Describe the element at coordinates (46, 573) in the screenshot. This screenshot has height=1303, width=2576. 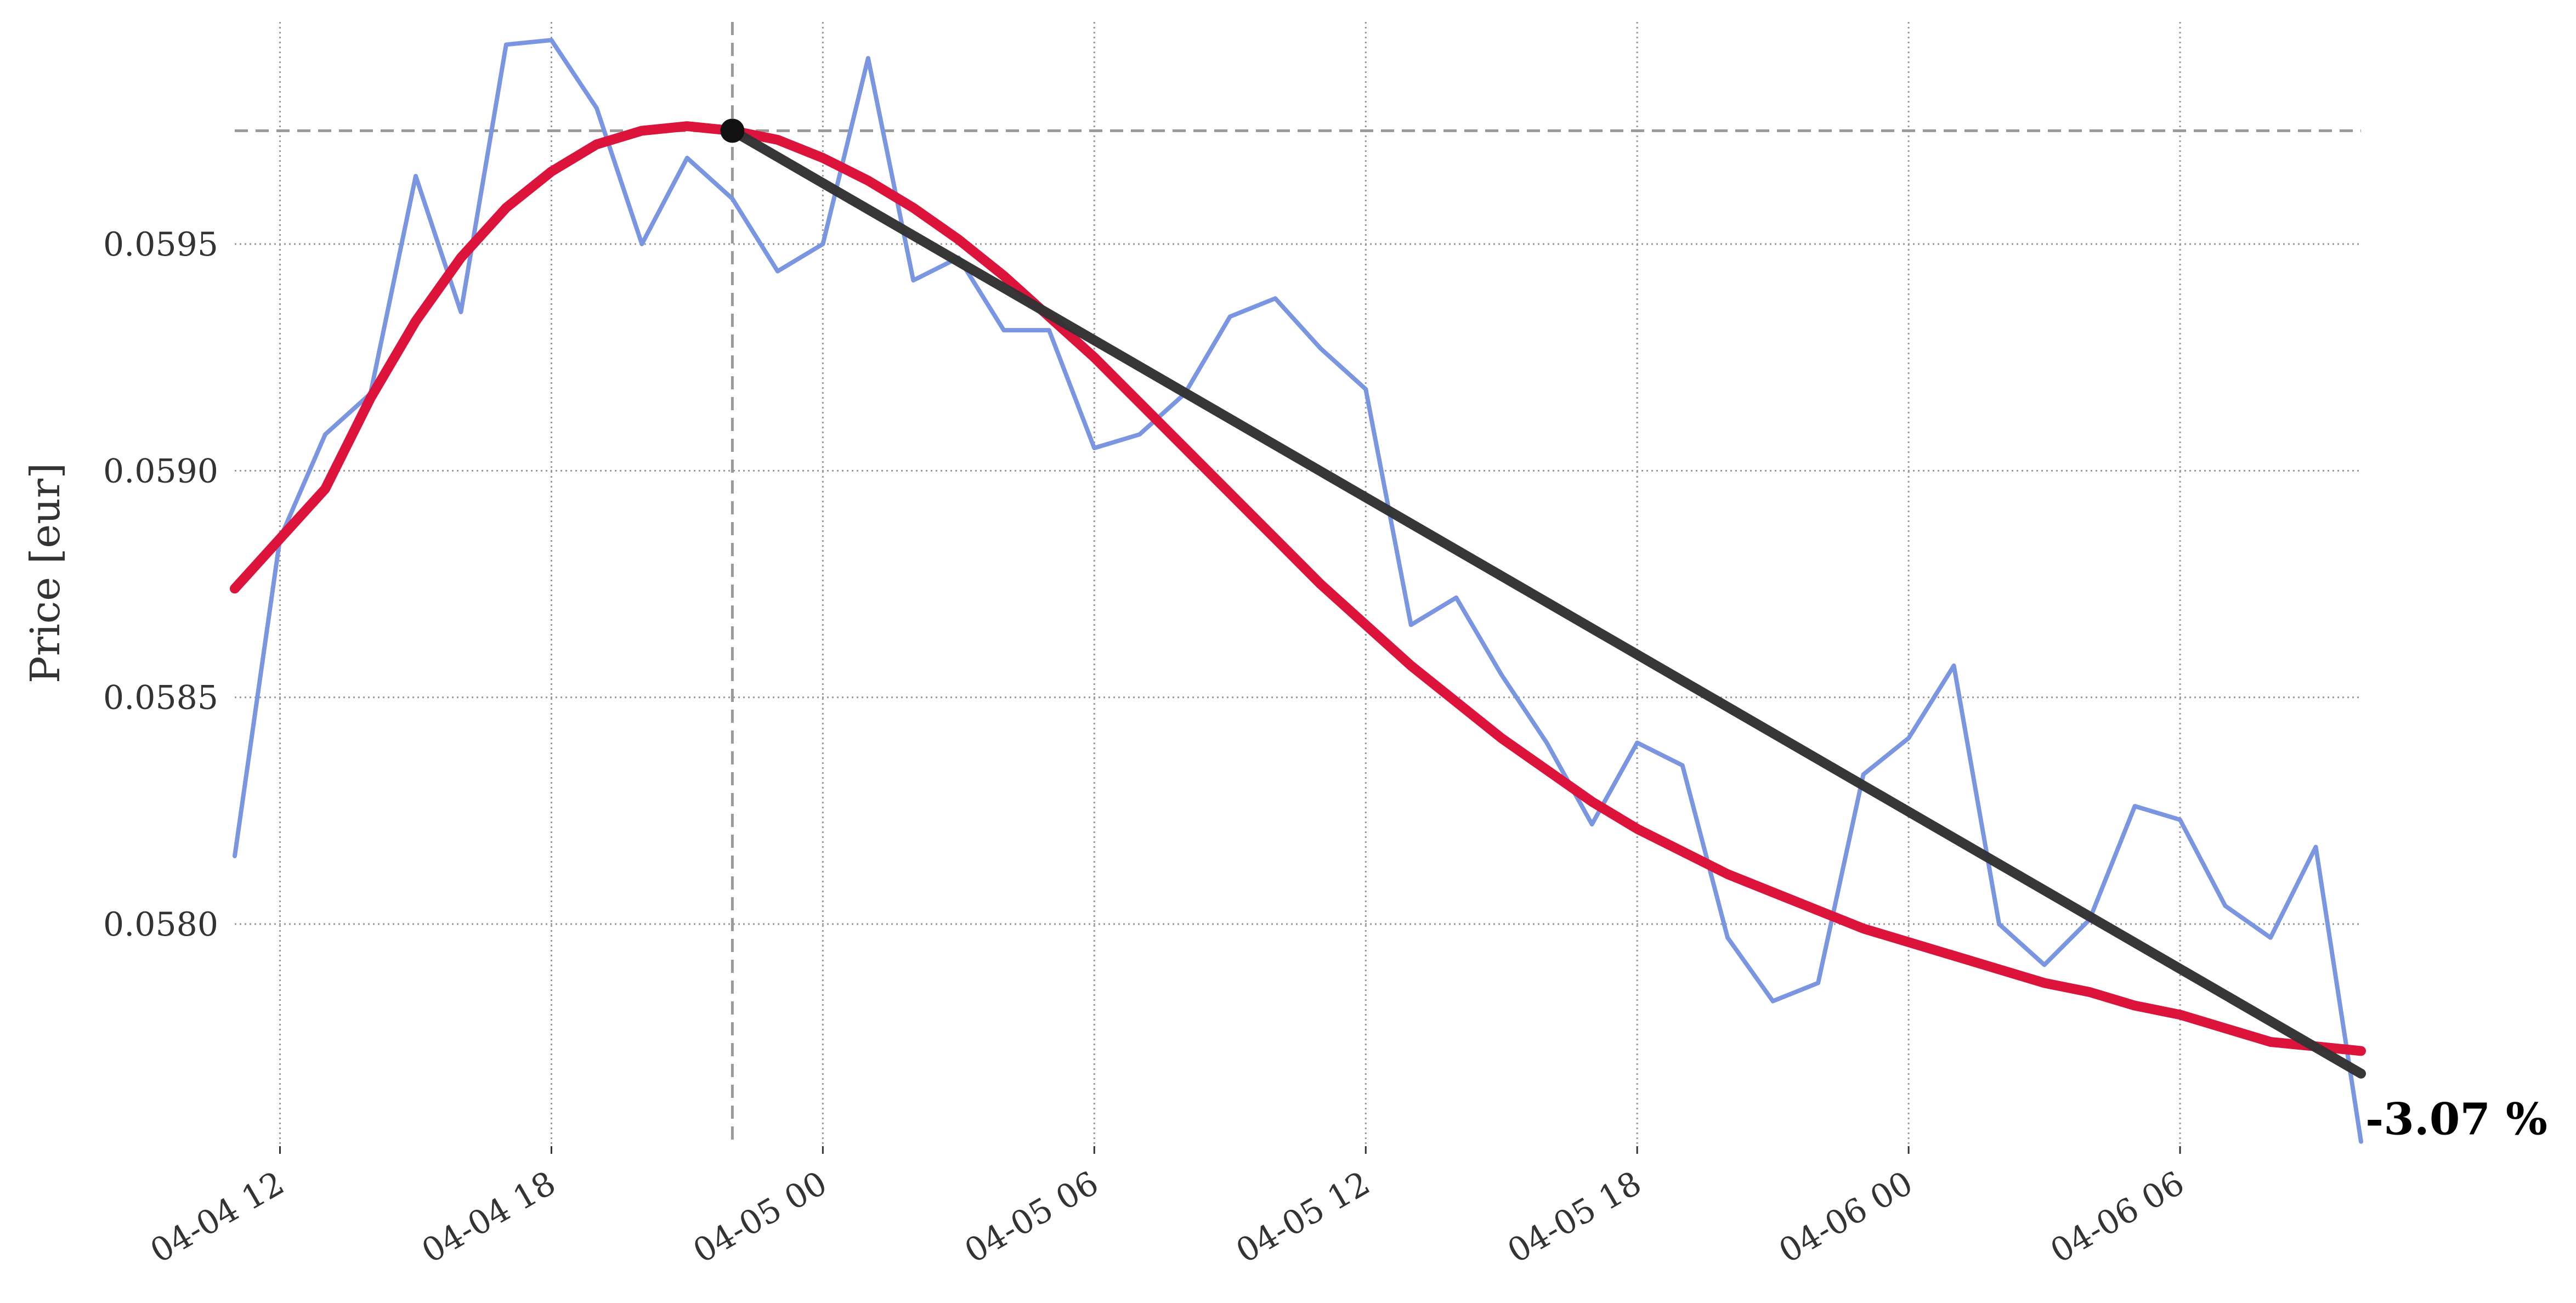
I see `y-axis-label: Price [eur]` at that location.